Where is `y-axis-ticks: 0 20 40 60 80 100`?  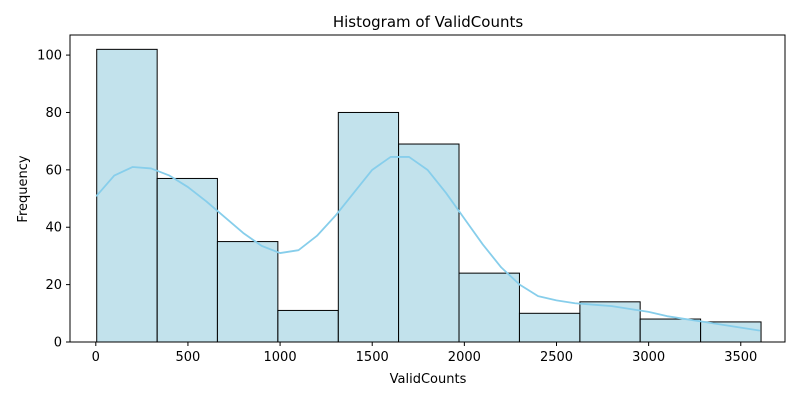
y-axis-ticks: 0 20 40 60 80 100 is located at coordinates (53, 200).